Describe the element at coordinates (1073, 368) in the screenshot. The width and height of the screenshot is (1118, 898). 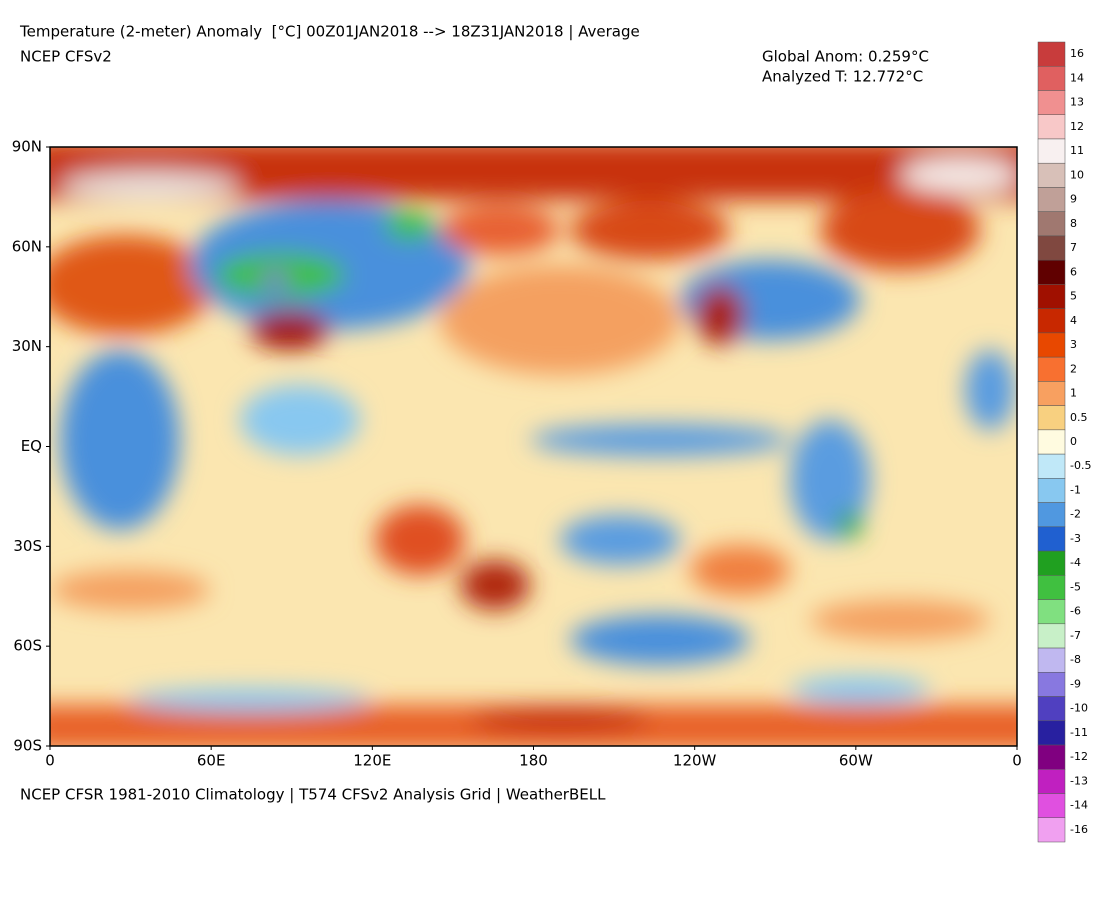
I see `level-label: 2` at that location.